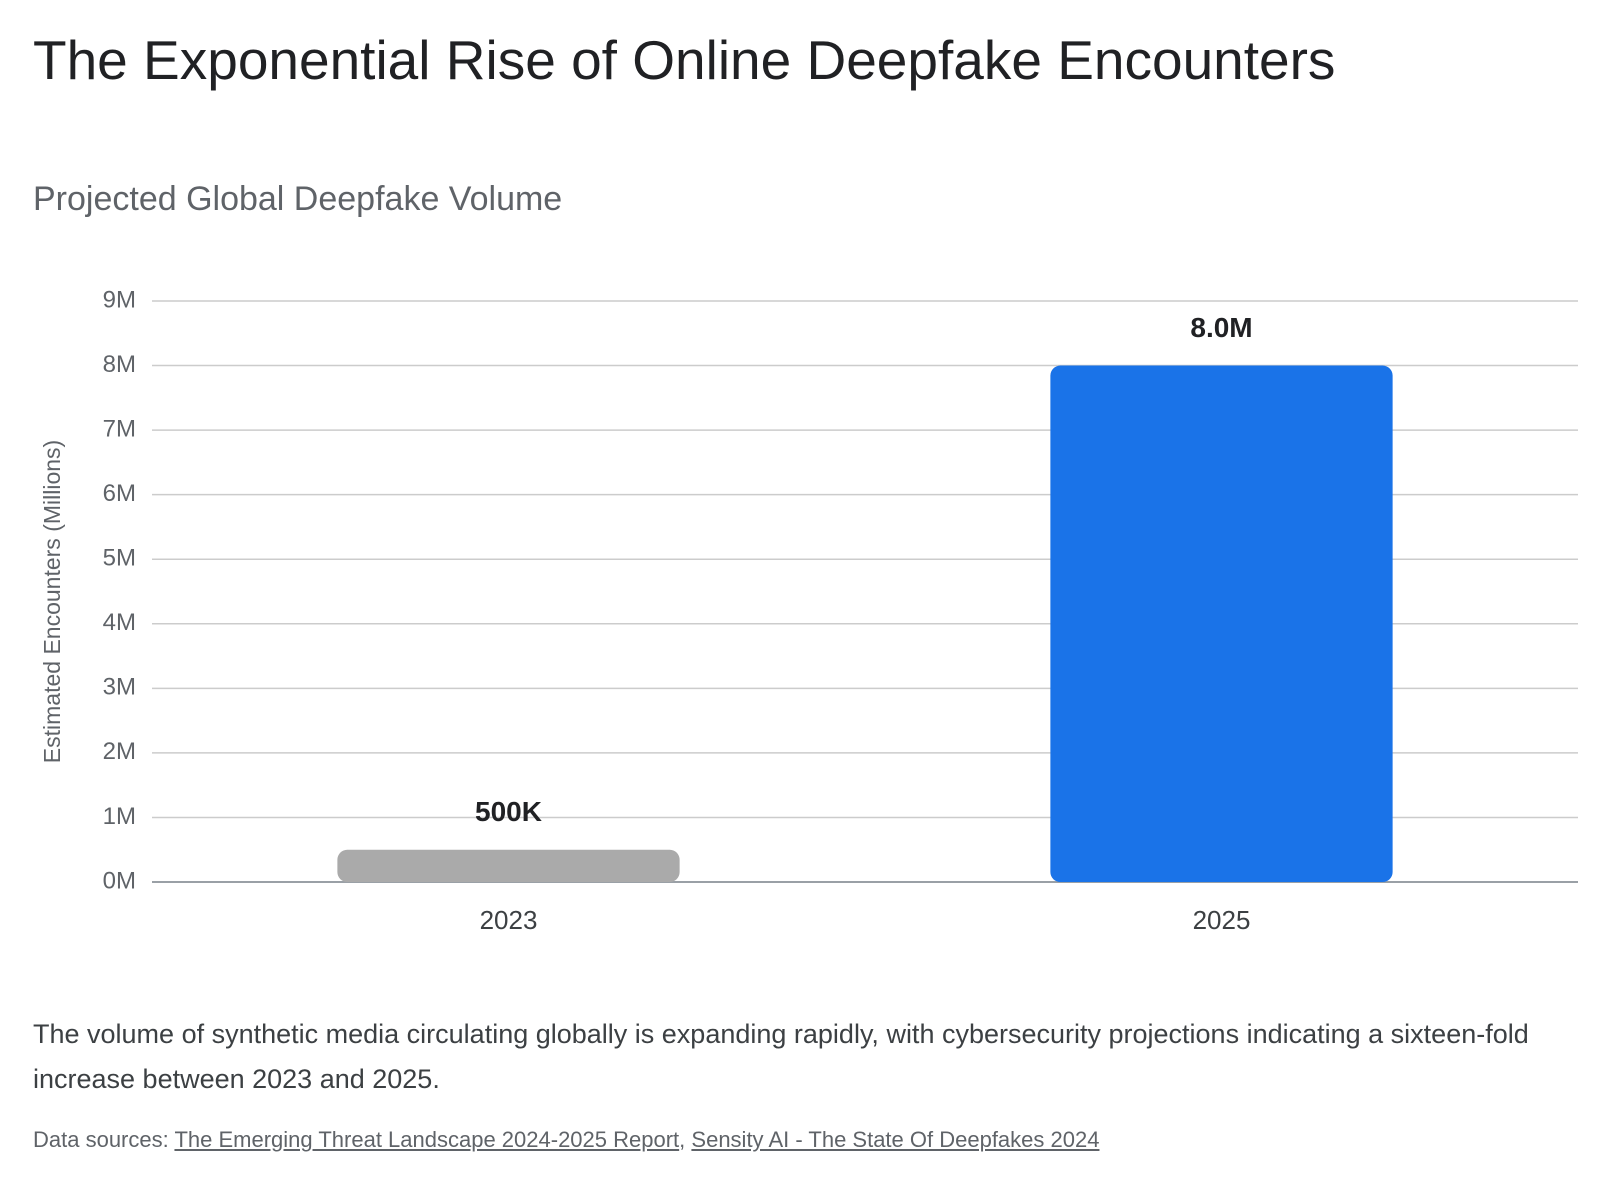 The width and height of the screenshot is (1600, 1200). Describe the element at coordinates (1222, 920) in the screenshot. I see `x-tick-label: 2025` at that location.